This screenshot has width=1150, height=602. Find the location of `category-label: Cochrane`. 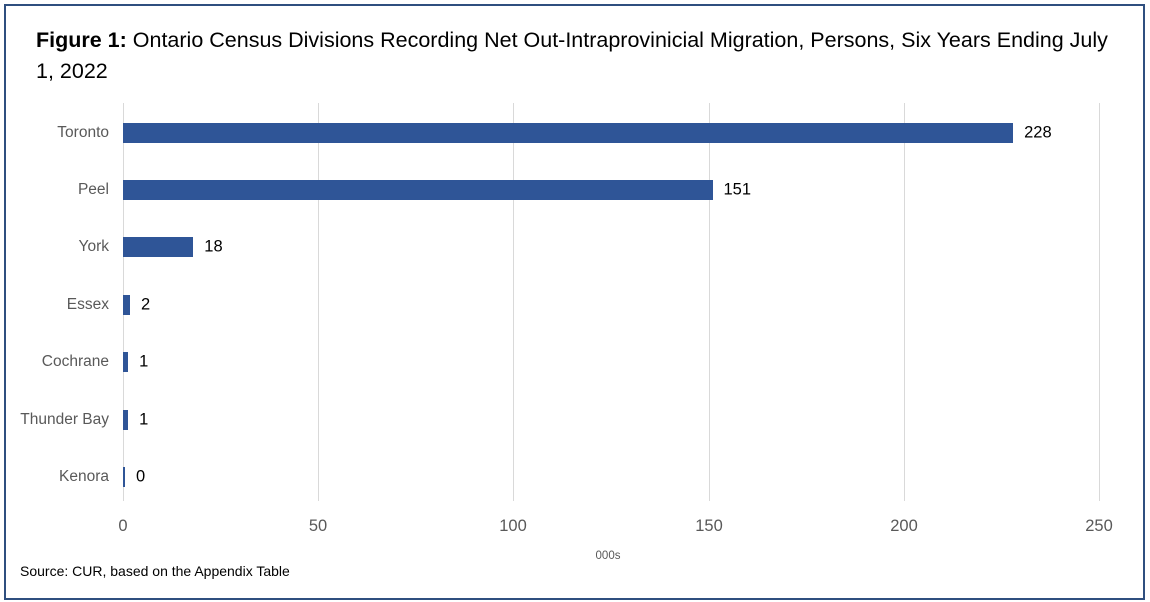

category-label: Cochrane is located at coordinates (75, 361).